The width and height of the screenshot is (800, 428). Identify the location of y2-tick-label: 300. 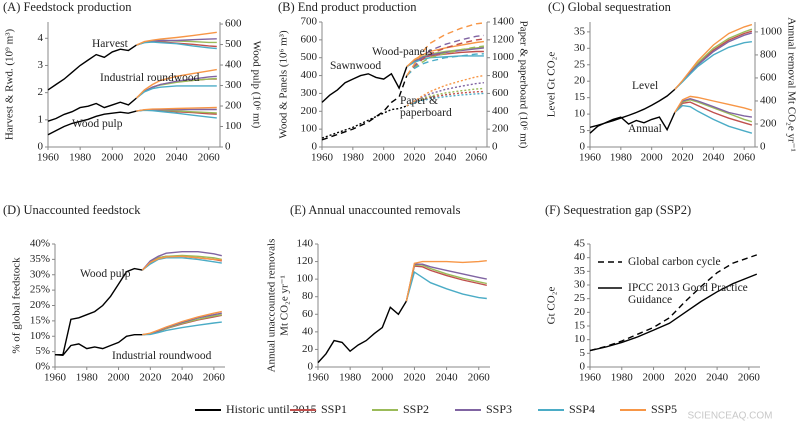
(233, 85).